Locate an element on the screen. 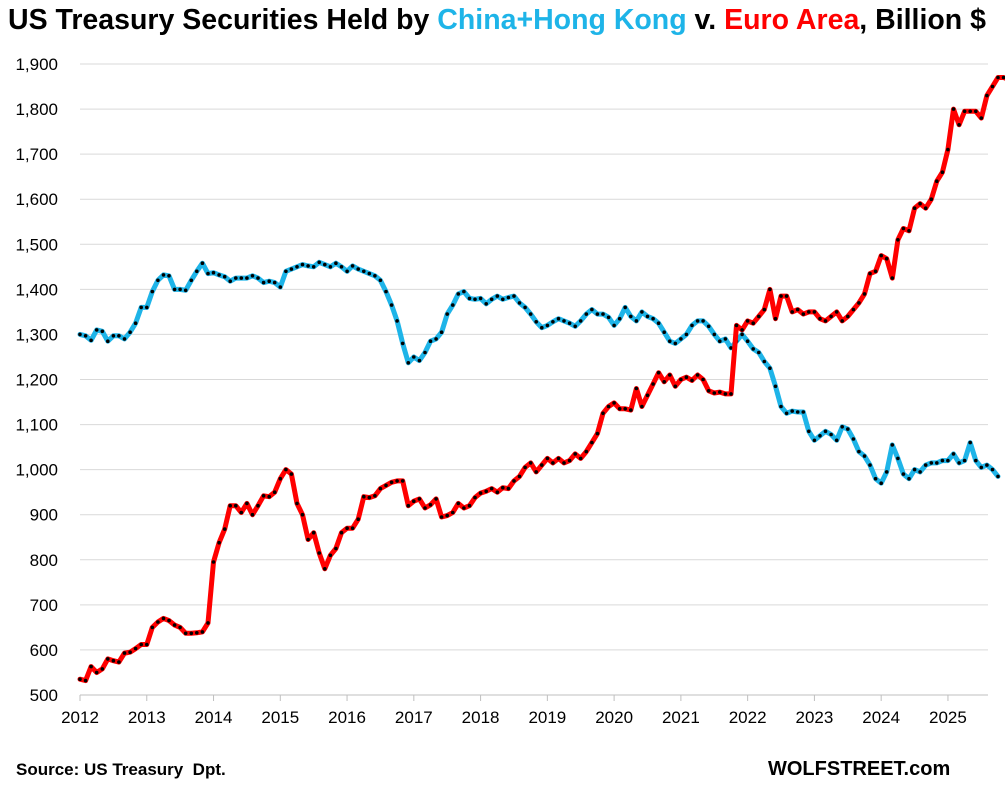 The height and width of the screenshot is (794, 1005). y-tick-label: 1,400 is located at coordinates (36, 289).